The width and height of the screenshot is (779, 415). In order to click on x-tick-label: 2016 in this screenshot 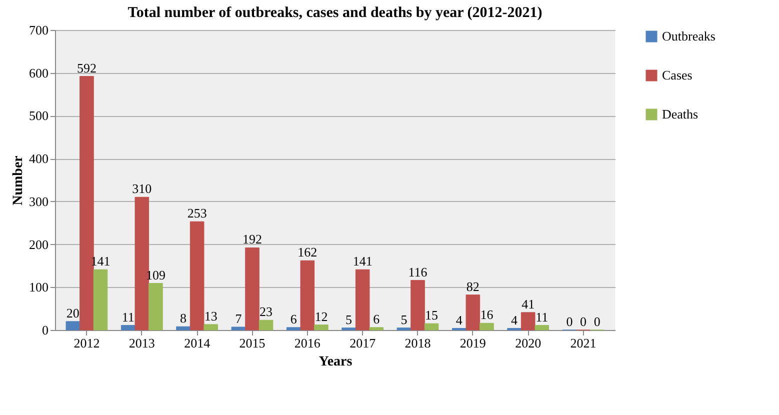, I will do `click(307, 343)`.